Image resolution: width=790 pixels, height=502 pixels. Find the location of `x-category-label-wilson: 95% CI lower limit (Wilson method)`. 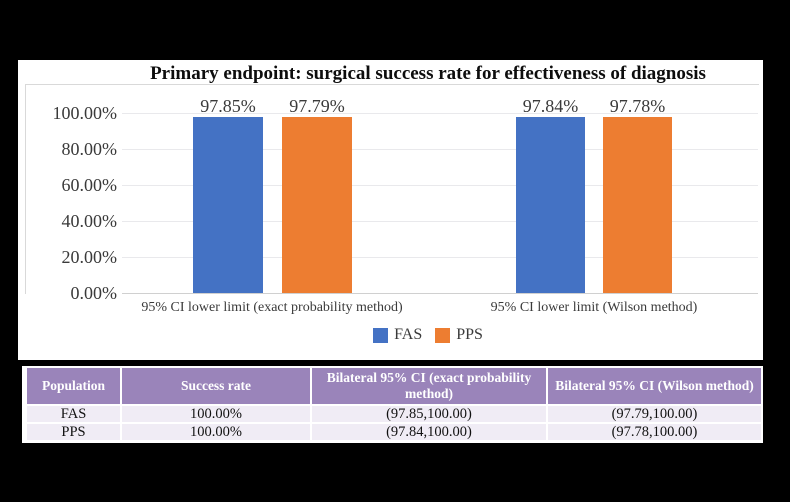

x-category-label-wilson: 95% CI lower limit (Wilson method) is located at coordinates (594, 307).